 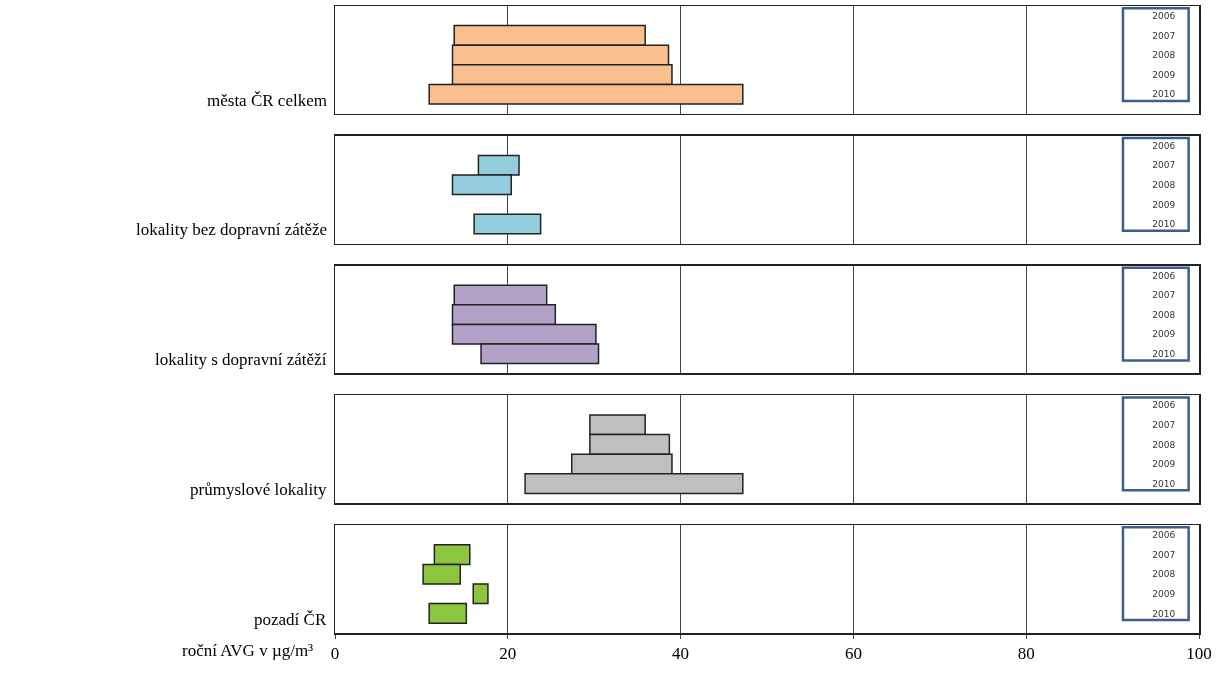 I want to click on x-tick-label: 60, so click(x=853, y=653).